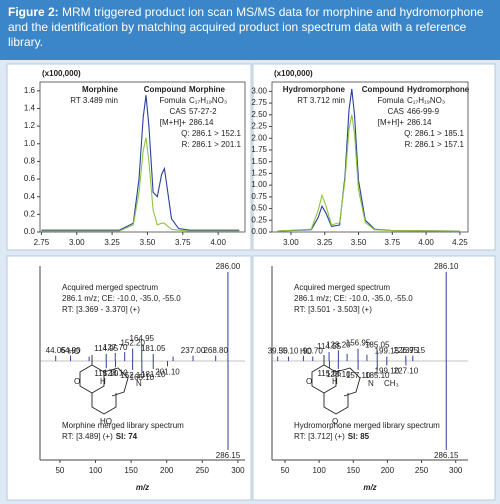  Describe the element at coordinates (193, 350) in the screenshot. I see `peak-label: 237.00` at that location.